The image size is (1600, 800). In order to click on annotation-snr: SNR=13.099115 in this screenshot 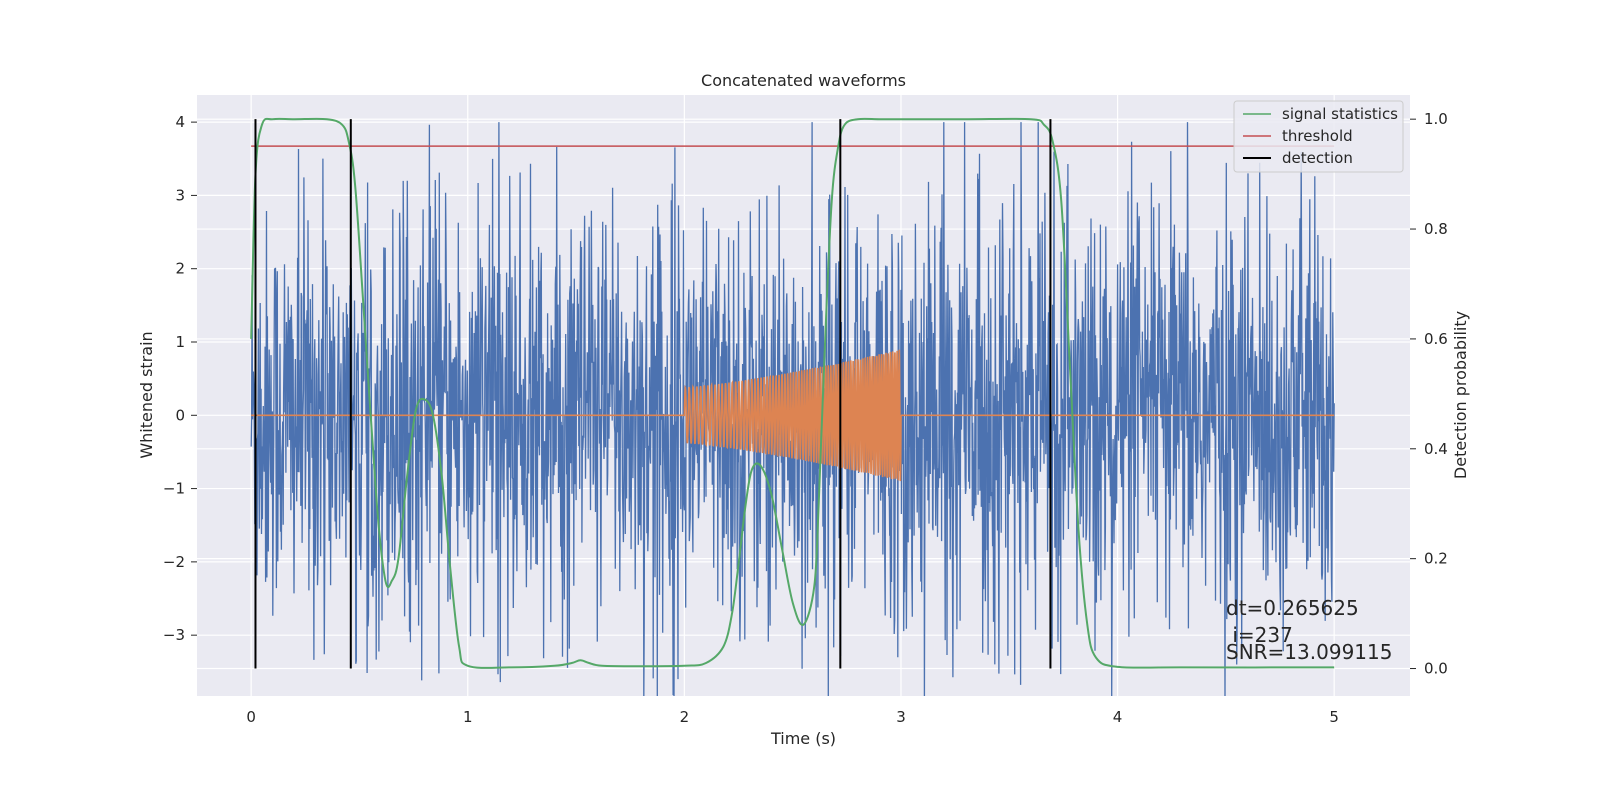, I will do `click(1309, 652)`.